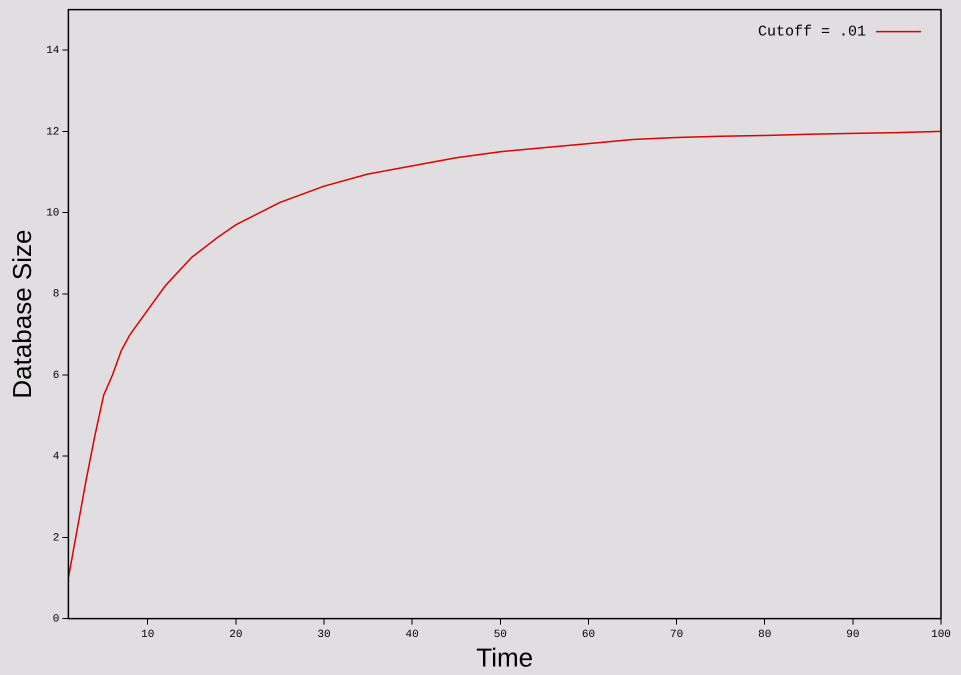 The image size is (961, 675). Describe the element at coordinates (677, 635) in the screenshot. I see `x-tick-label: 70` at that location.